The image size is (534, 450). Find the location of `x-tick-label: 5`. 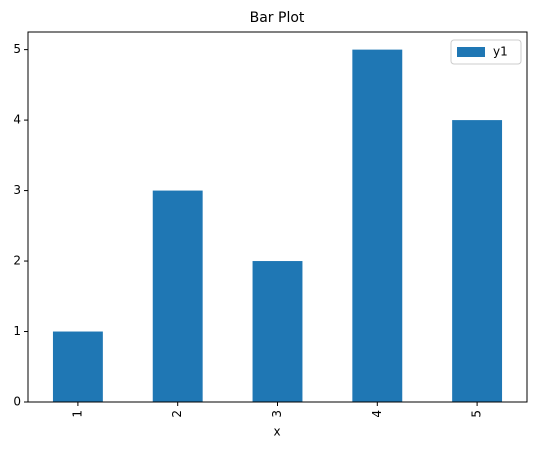

x-tick-label: 5 is located at coordinates (477, 414).